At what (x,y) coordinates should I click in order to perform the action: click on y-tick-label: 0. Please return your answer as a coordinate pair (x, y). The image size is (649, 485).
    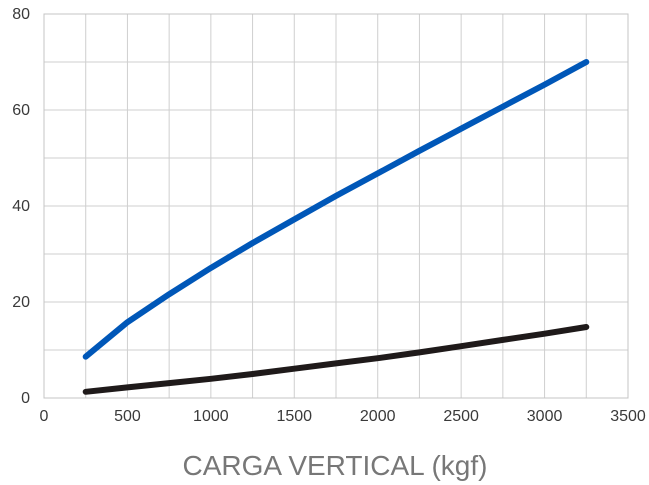
    Looking at the image, I should click on (25, 398).